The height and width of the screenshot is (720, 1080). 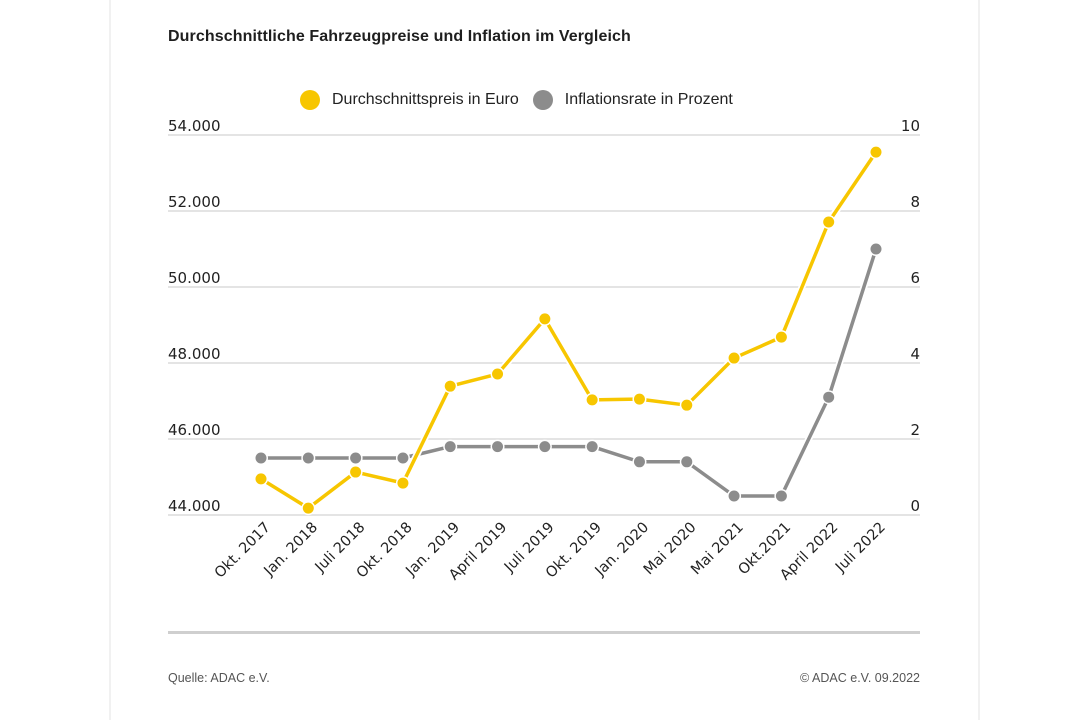 I want to click on legend-label: Inflationsrate in Prozent, so click(x=648, y=99).